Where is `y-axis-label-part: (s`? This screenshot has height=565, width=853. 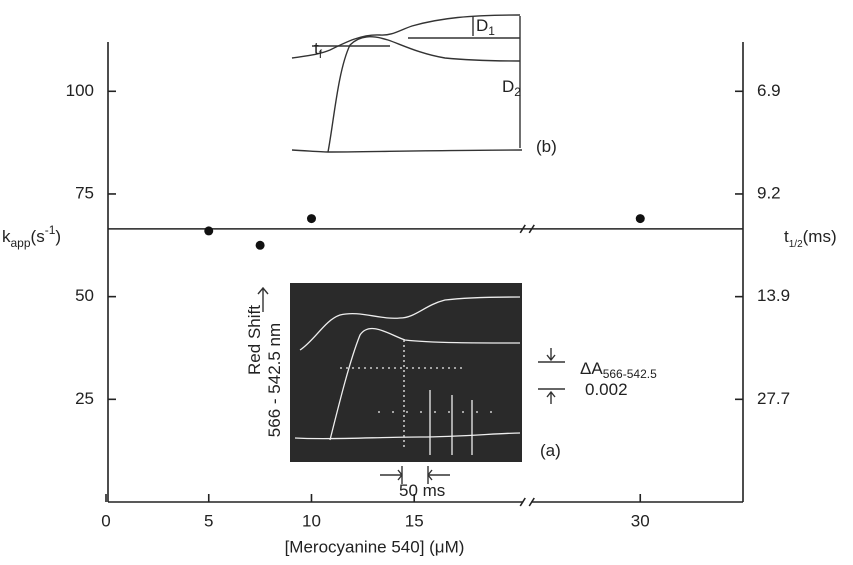 y-axis-label-part: (s is located at coordinates (38, 236).